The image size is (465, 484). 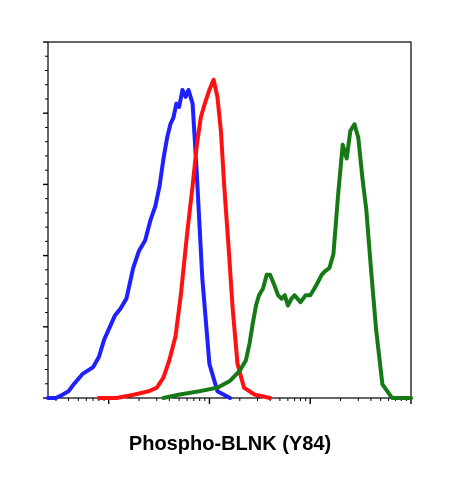 What do you see at coordinates (45, 220) in the screenshot?
I see `y-axis-ticks` at bounding box center [45, 220].